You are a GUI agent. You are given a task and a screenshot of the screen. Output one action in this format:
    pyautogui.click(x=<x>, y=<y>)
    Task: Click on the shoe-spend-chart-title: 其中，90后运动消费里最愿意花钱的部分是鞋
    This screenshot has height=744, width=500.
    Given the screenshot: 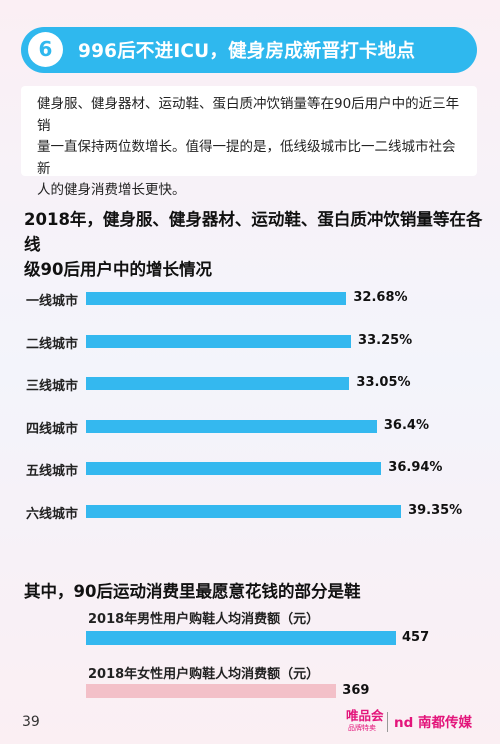 What is the action you would take?
    pyautogui.click(x=192, y=591)
    